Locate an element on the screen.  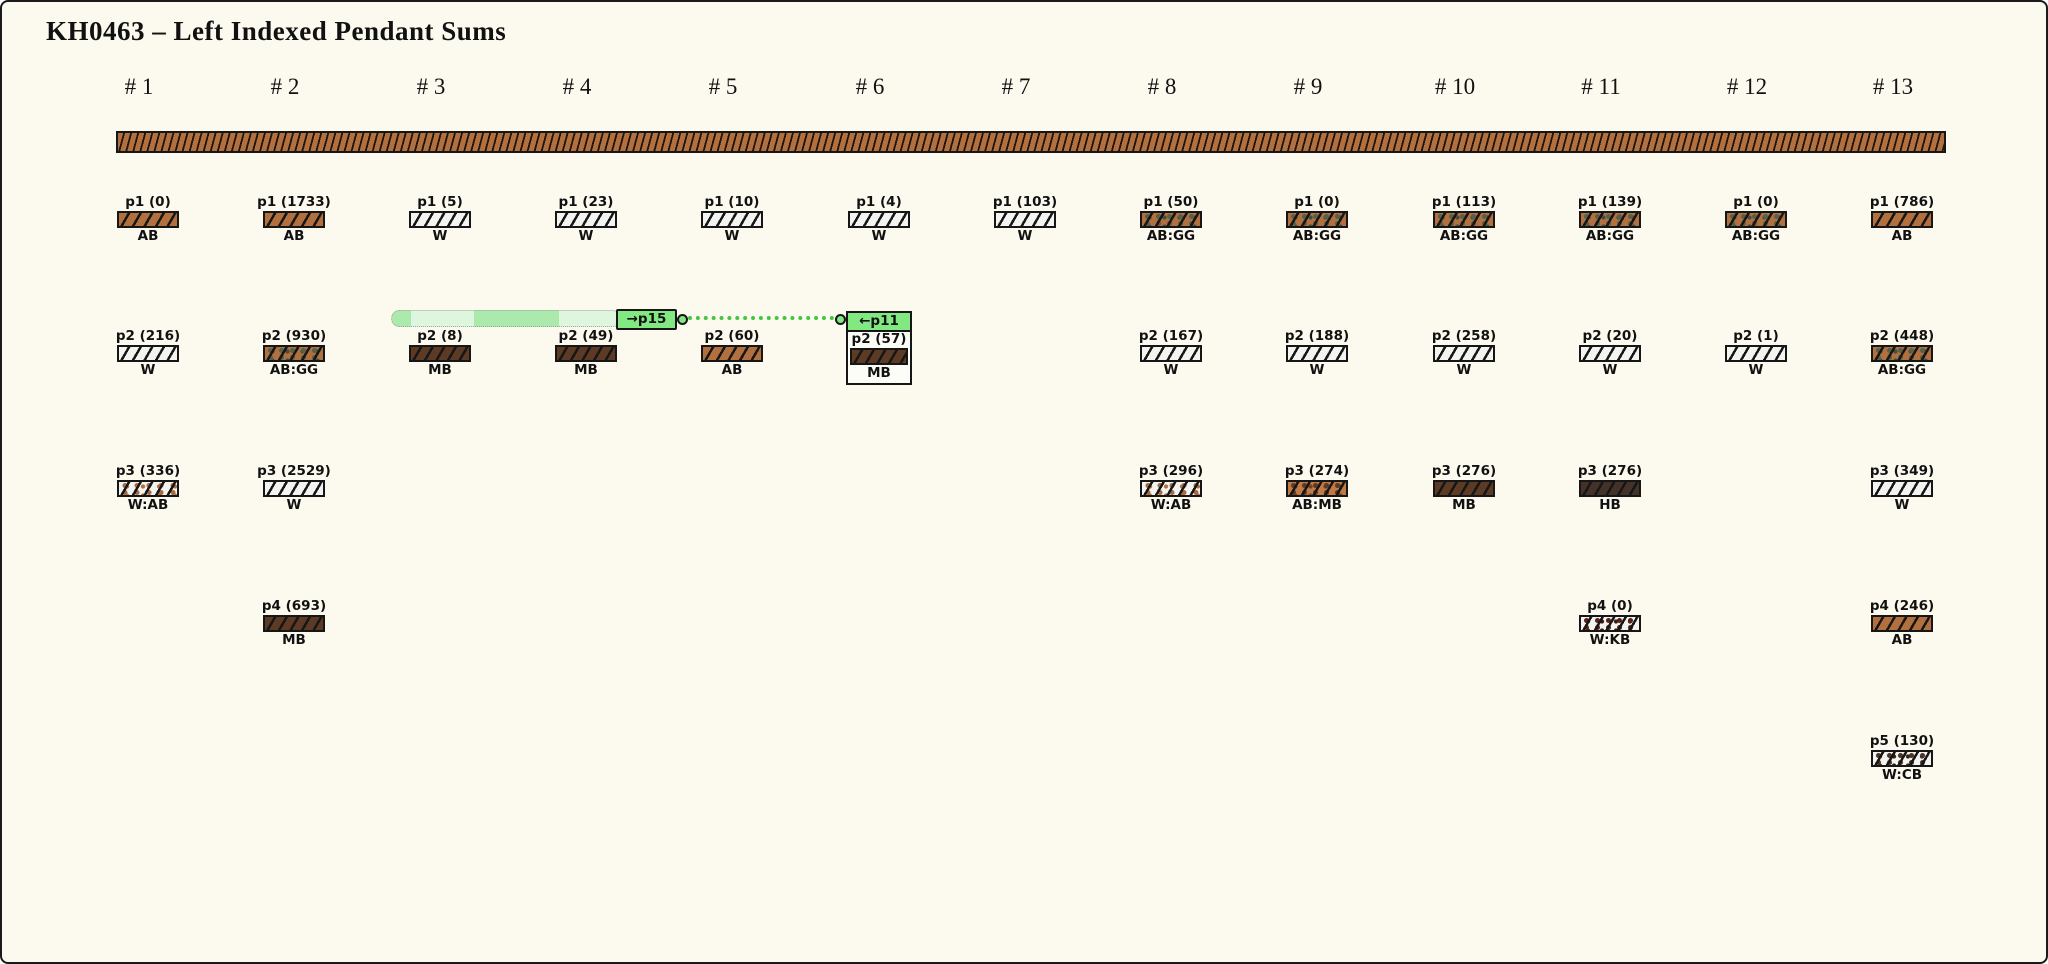
pendant: p1 (139) AB:GG is located at coordinates (1610, 219).